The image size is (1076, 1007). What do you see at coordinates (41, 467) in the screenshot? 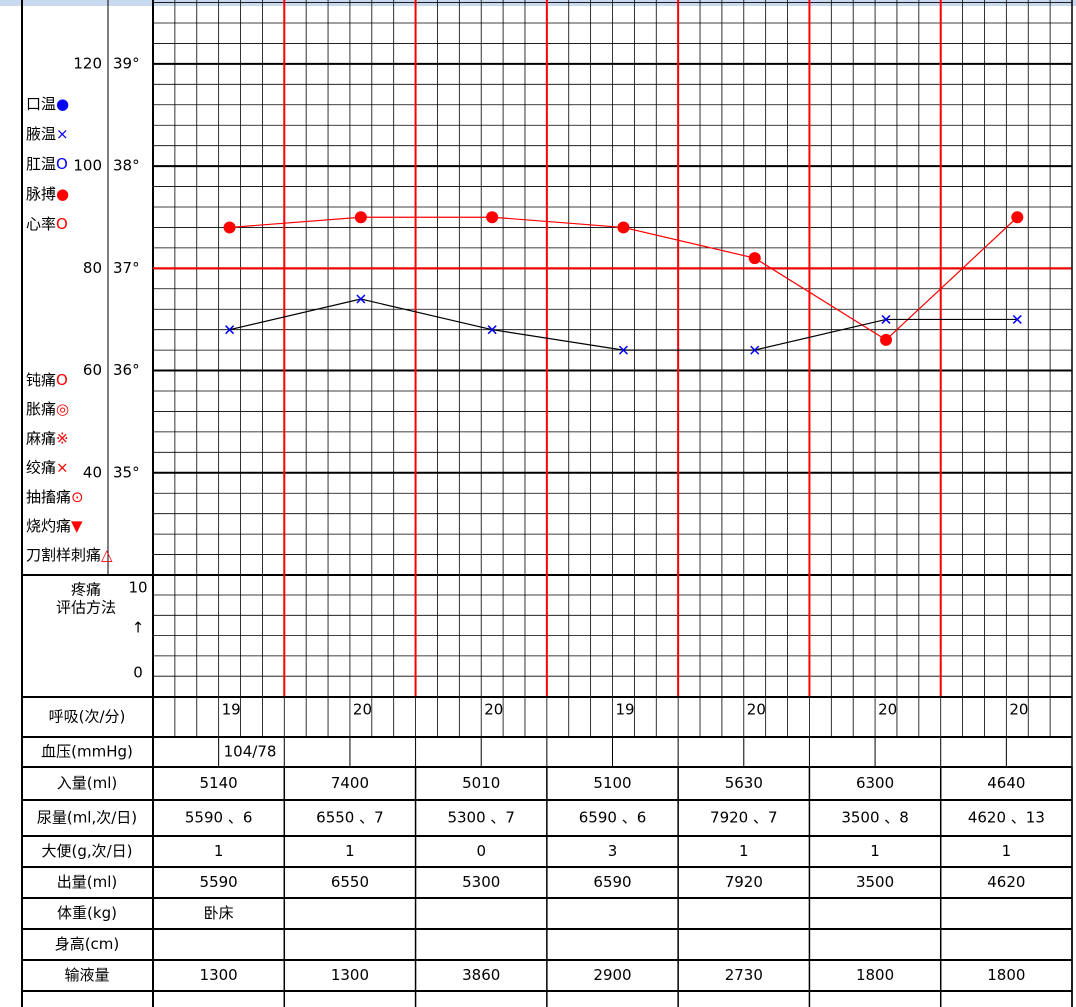
I see `legend-label: 绞痛` at bounding box center [41, 467].